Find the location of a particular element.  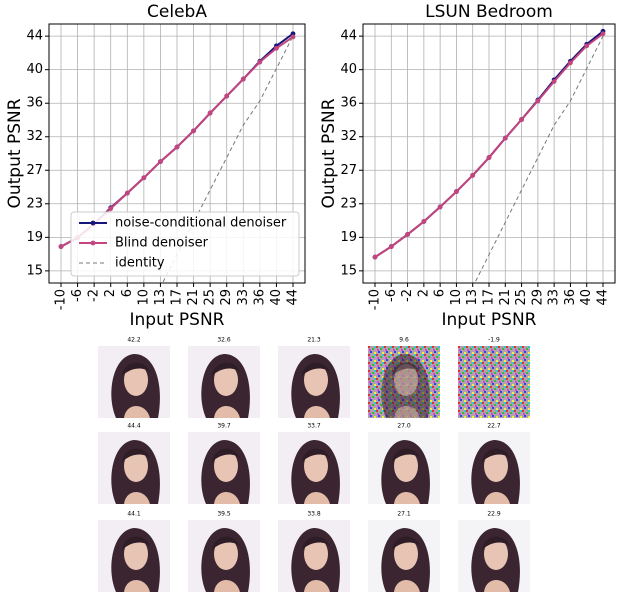

image-caption: 21.3 is located at coordinates (314, 340).